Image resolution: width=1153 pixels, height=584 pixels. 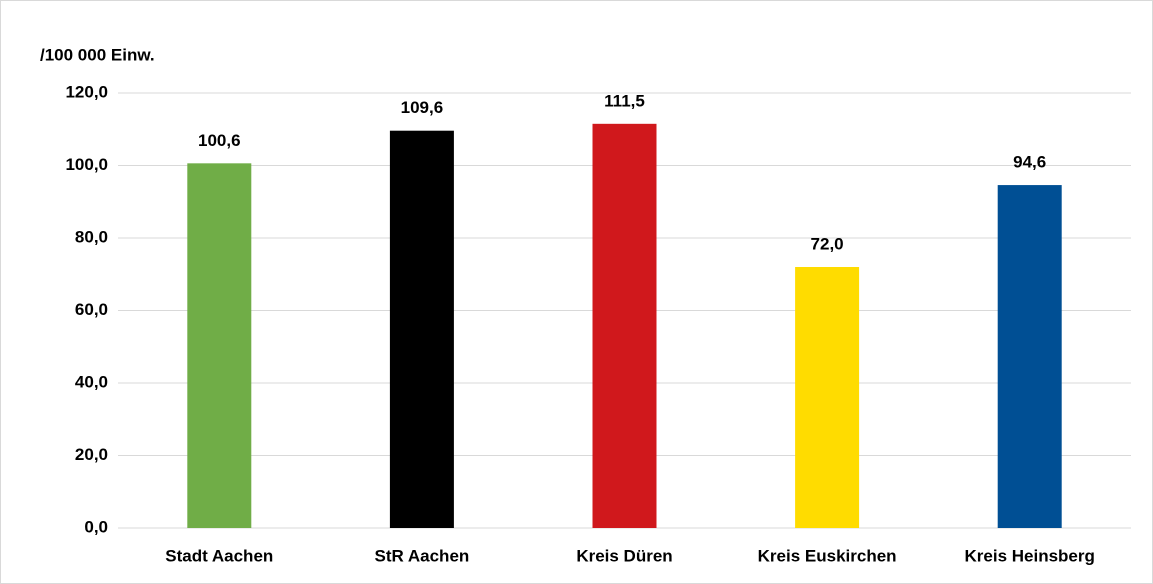 I want to click on y-tick-label: 80,0, so click(x=91, y=236).